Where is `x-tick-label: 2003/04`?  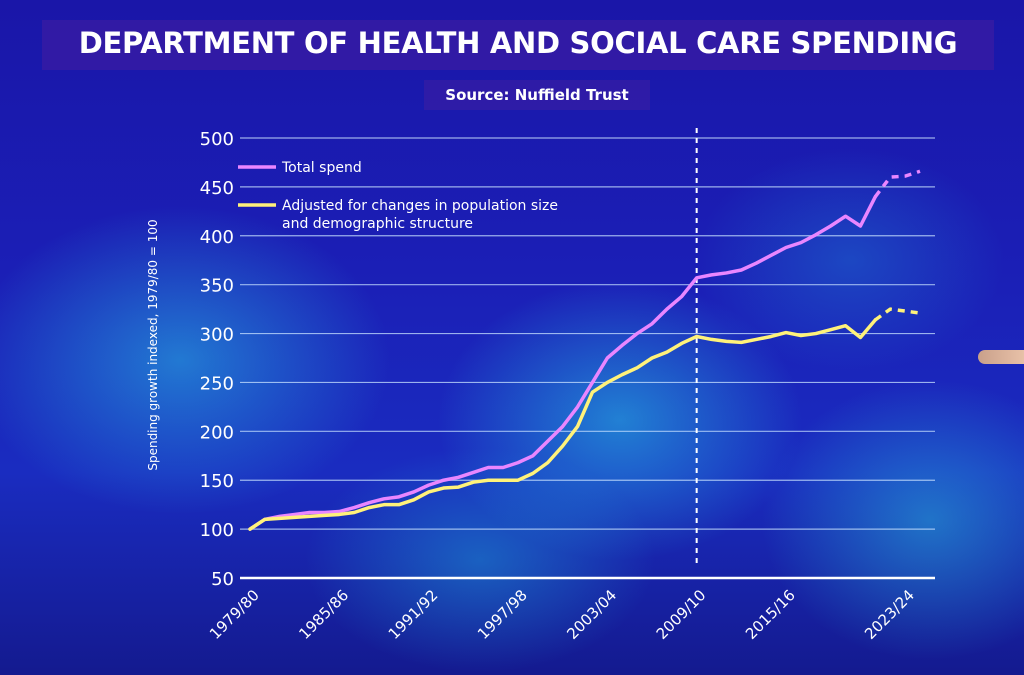
x-tick-label: 2003/04 is located at coordinates (591, 614).